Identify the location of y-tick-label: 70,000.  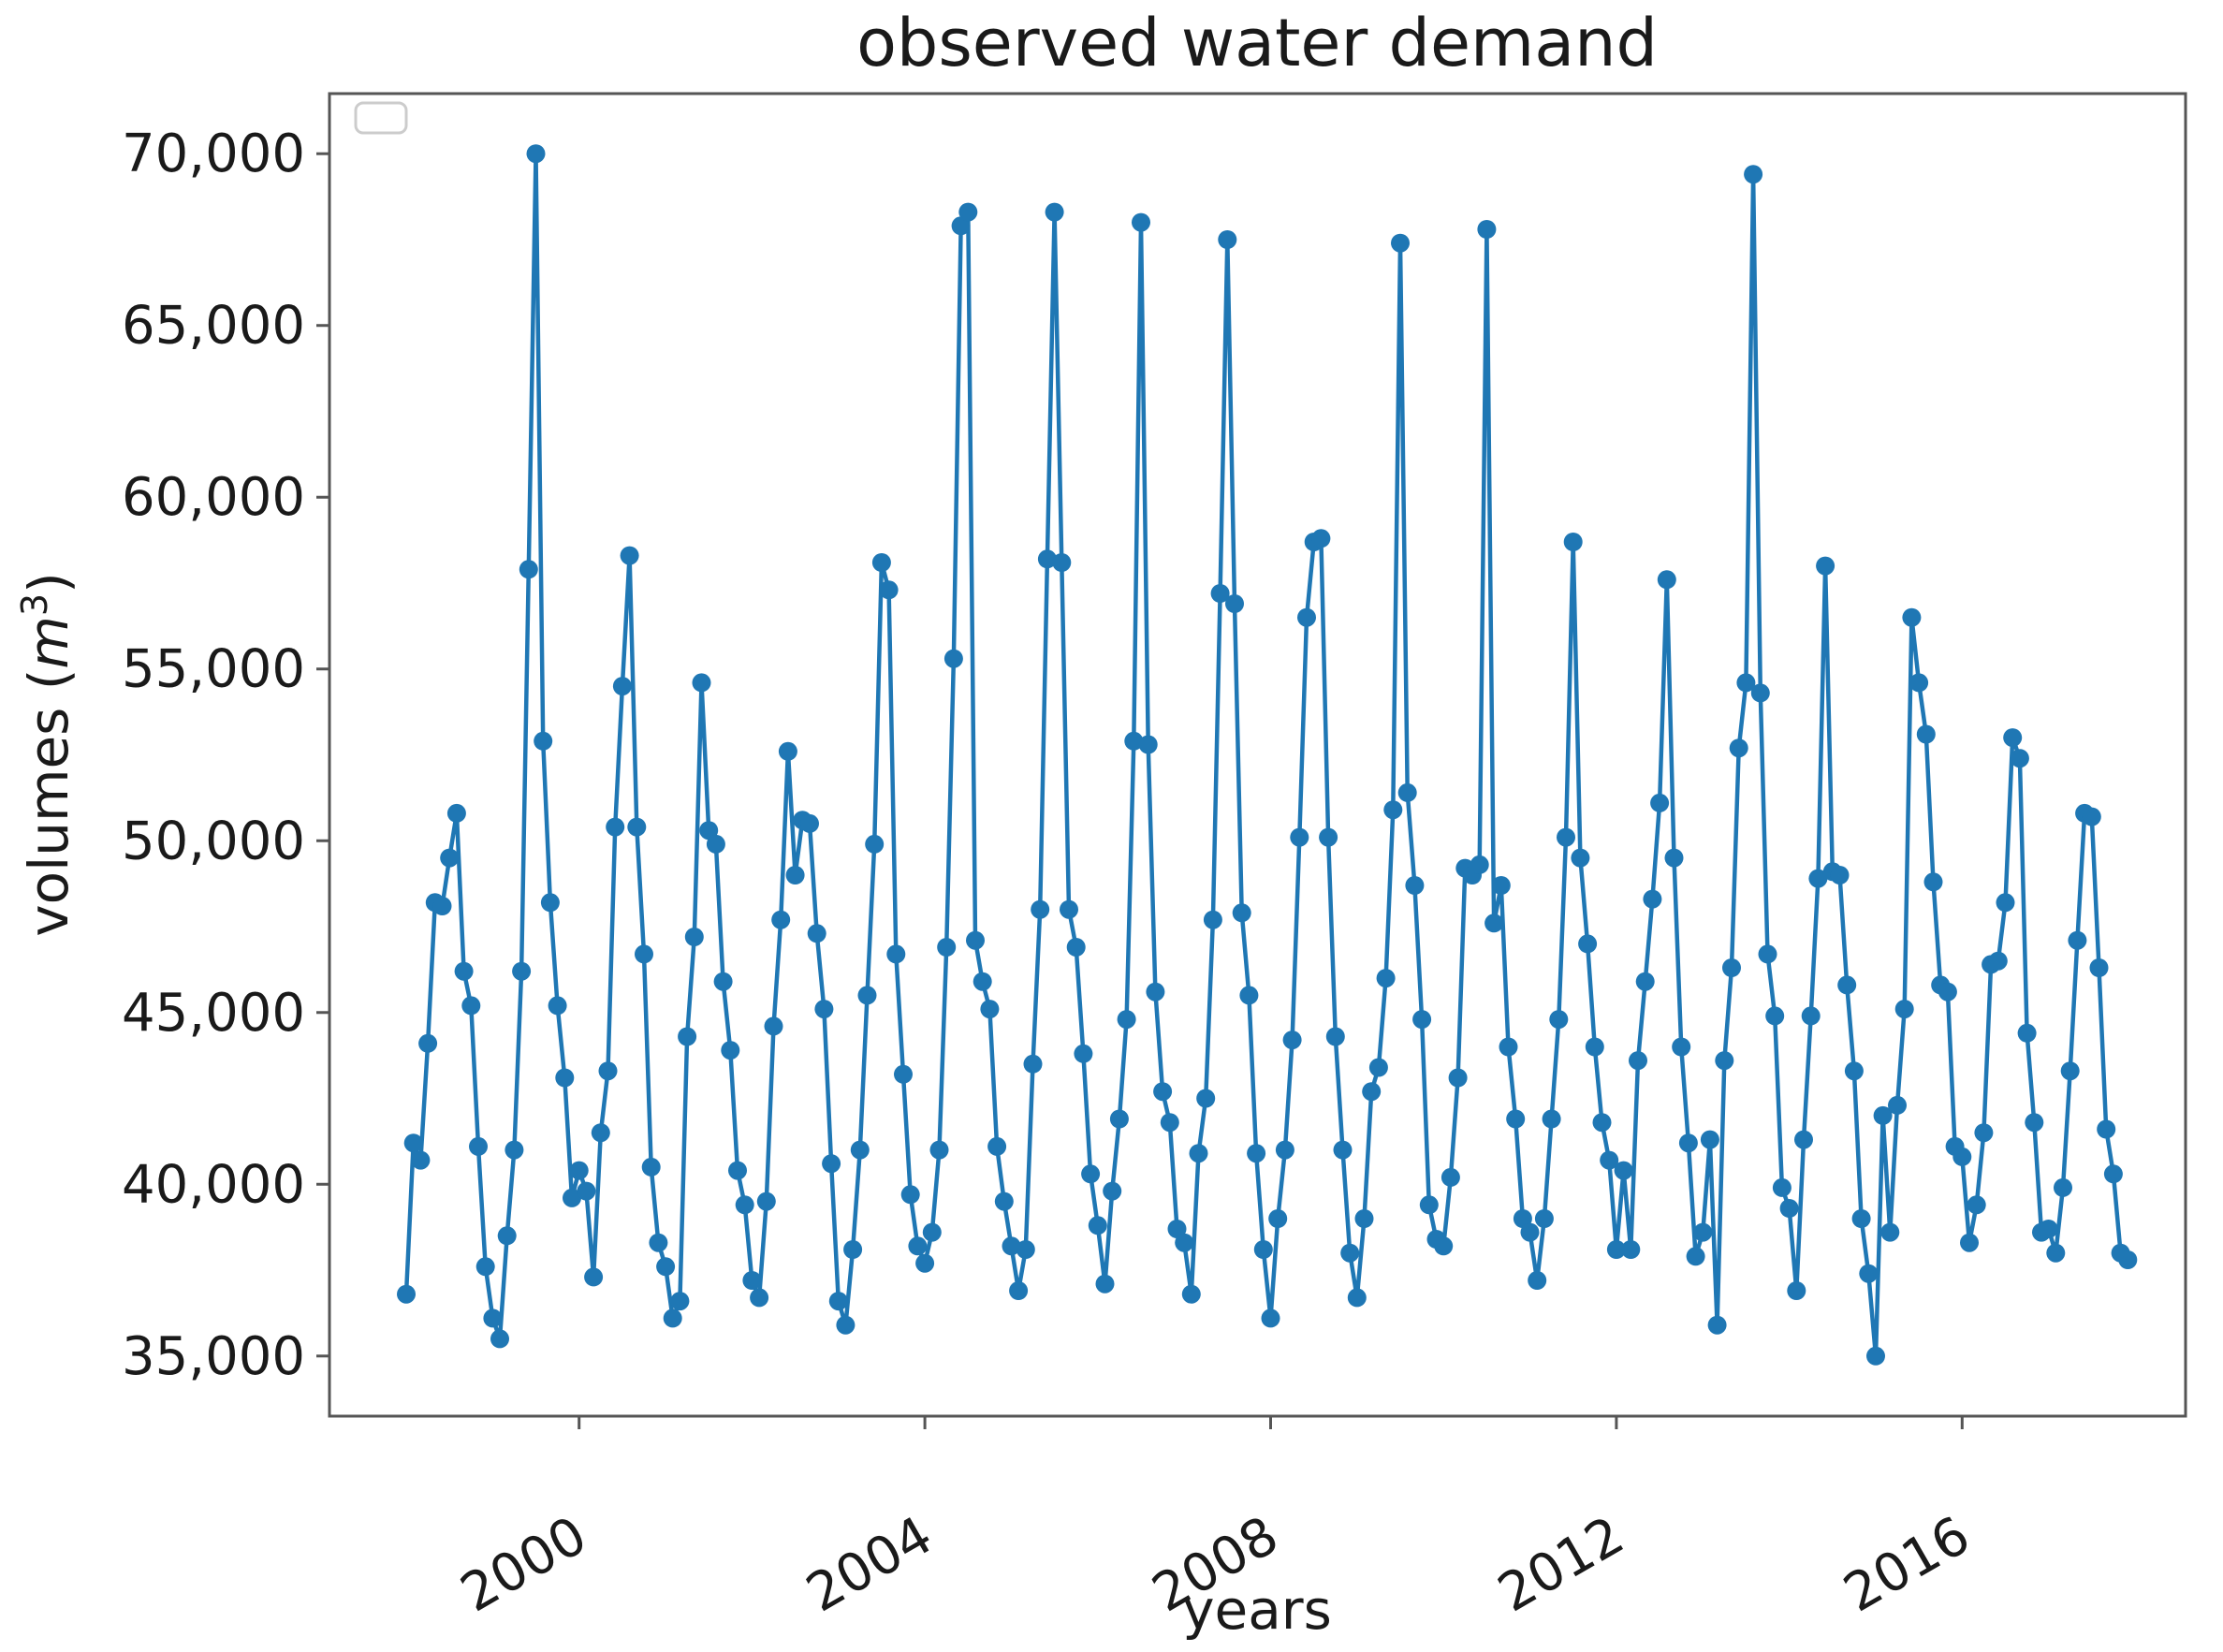
(213, 154).